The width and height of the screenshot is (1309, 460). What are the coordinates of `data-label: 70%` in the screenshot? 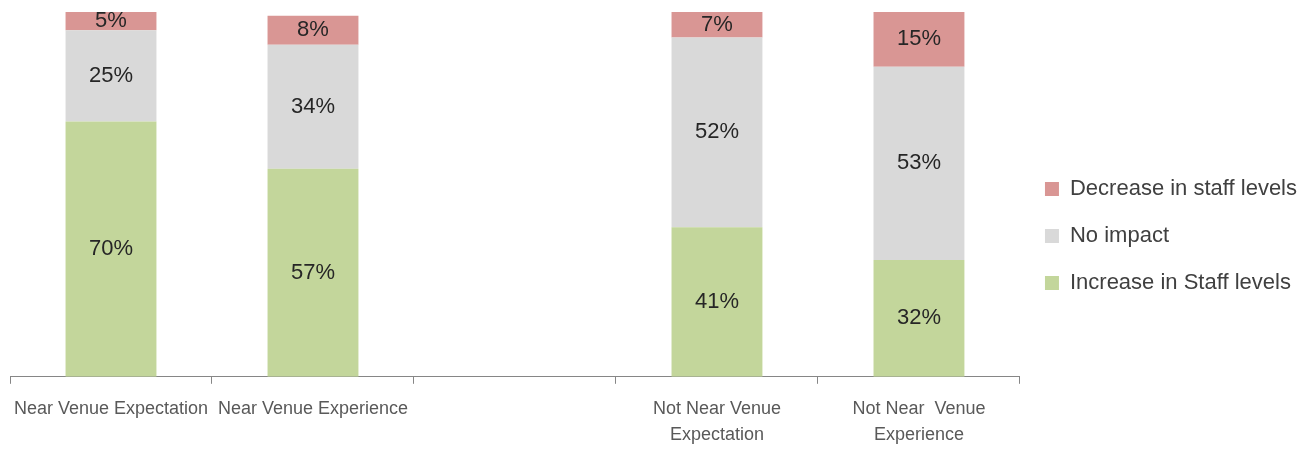 It's located at (111, 248).